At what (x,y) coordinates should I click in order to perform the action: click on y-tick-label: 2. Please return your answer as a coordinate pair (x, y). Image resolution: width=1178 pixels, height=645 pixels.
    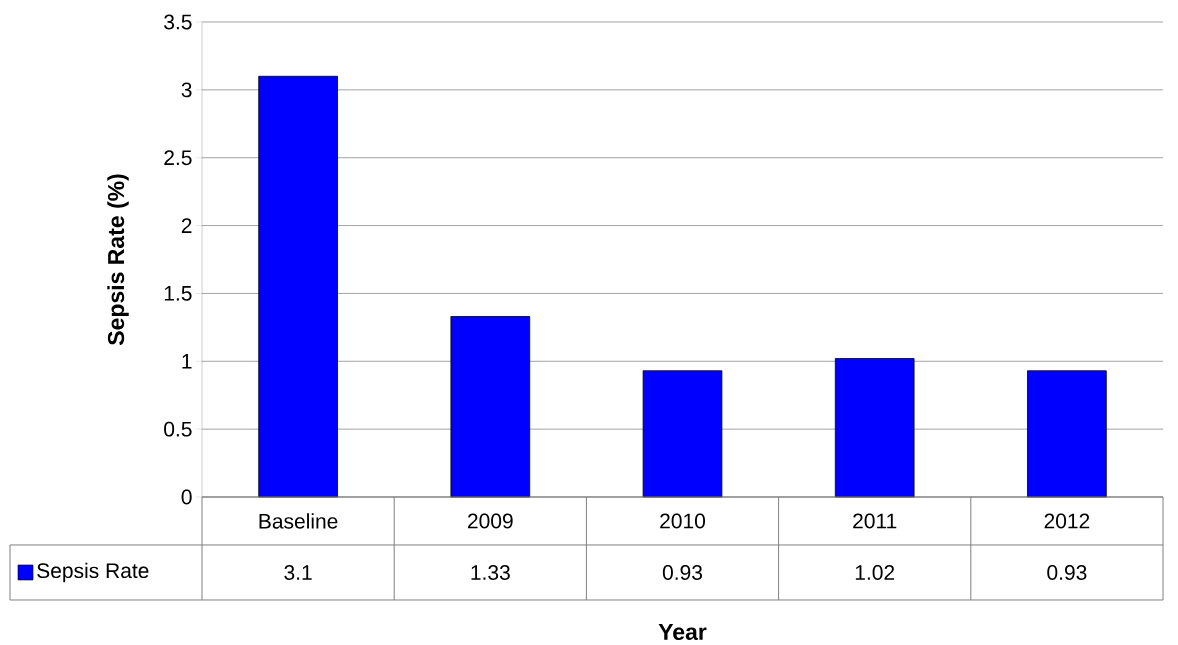
    Looking at the image, I should click on (186, 225).